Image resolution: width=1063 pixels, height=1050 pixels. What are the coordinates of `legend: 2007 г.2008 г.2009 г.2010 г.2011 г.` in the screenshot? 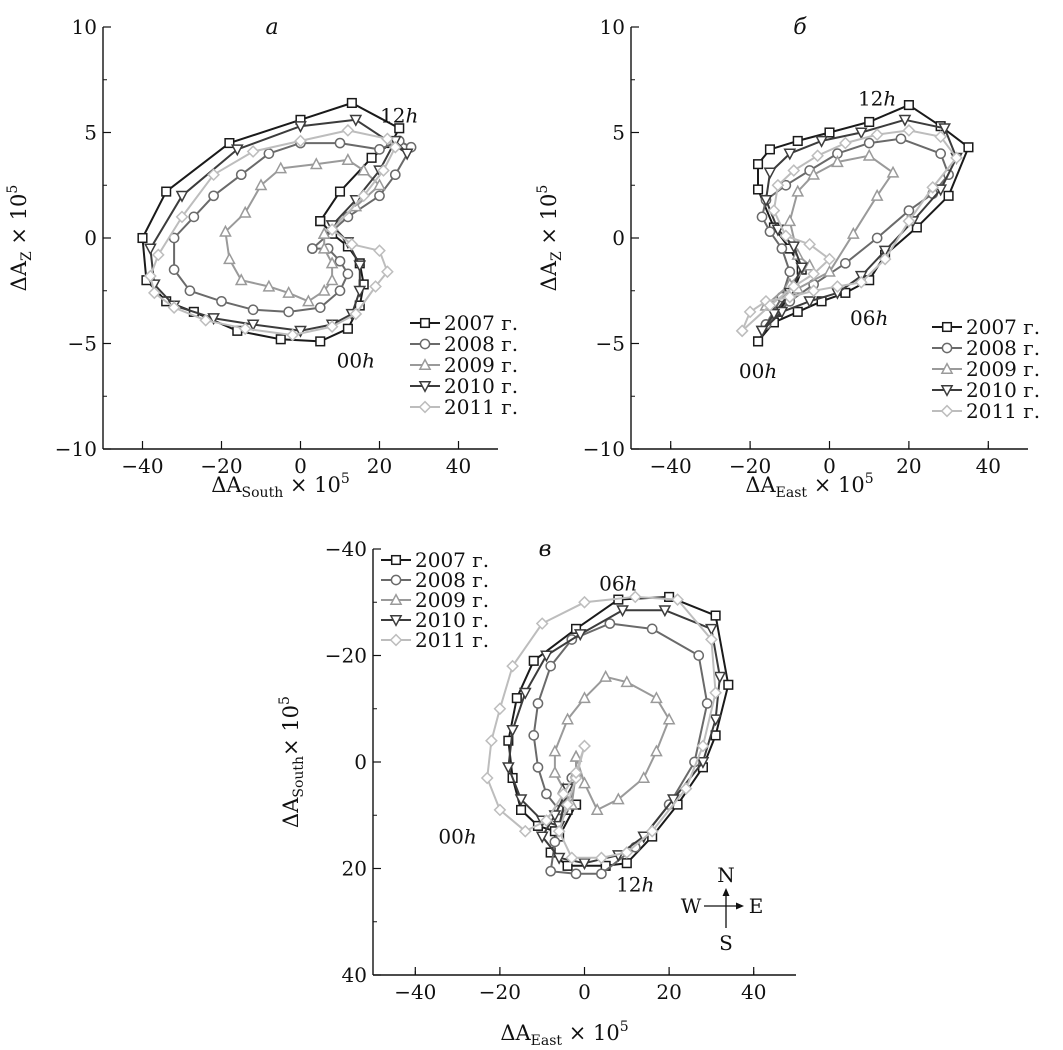 It's located at (464, 365).